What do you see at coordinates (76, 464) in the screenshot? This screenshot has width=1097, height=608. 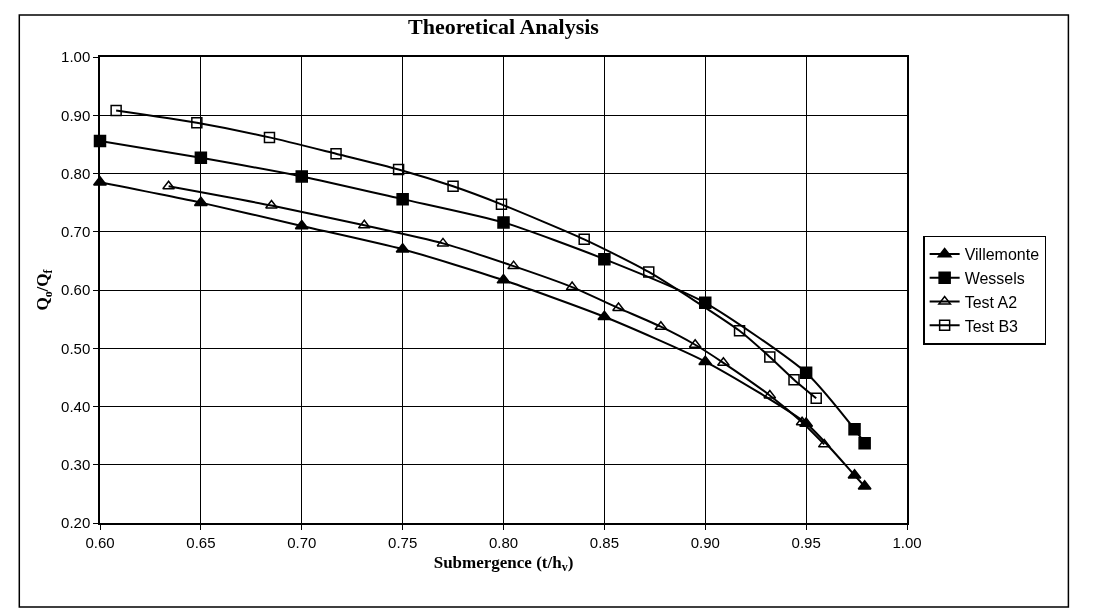 I see `y-tick-label: 0.30` at bounding box center [76, 464].